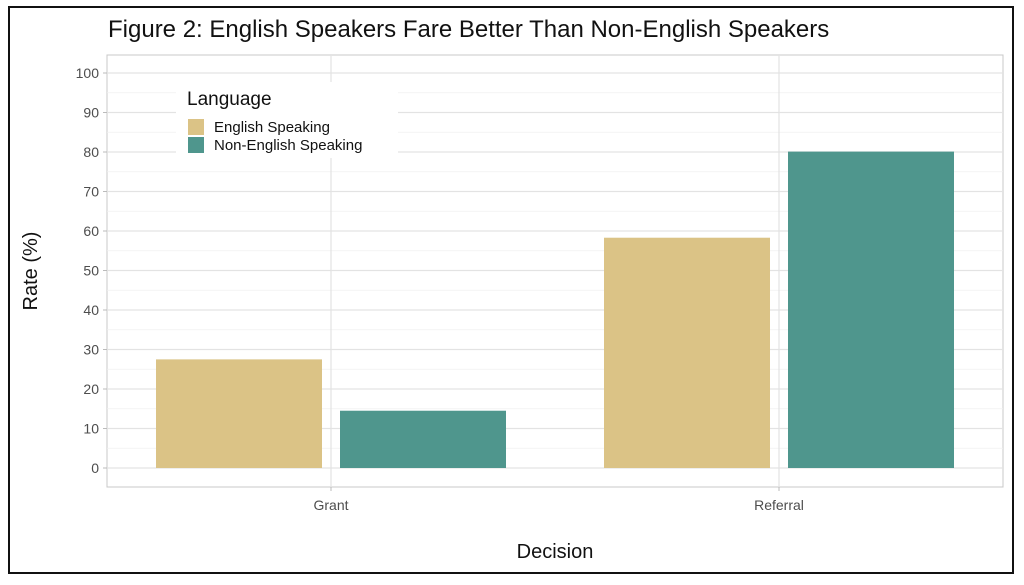  What do you see at coordinates (288, 145) in the screenshot?
I see `legend-label: Non-English Speaking` at bounding box center [288, 145].